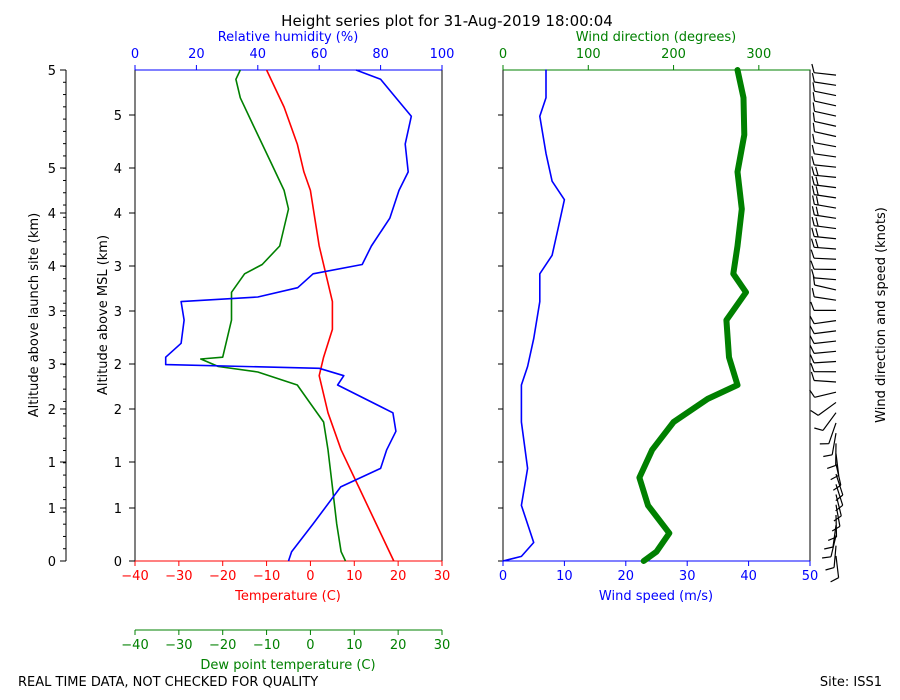 The image size is (900, 700). Describe the element at coordinates (503, 54) in the screenshot. I see `wdir-tick-label: 0` at that location.